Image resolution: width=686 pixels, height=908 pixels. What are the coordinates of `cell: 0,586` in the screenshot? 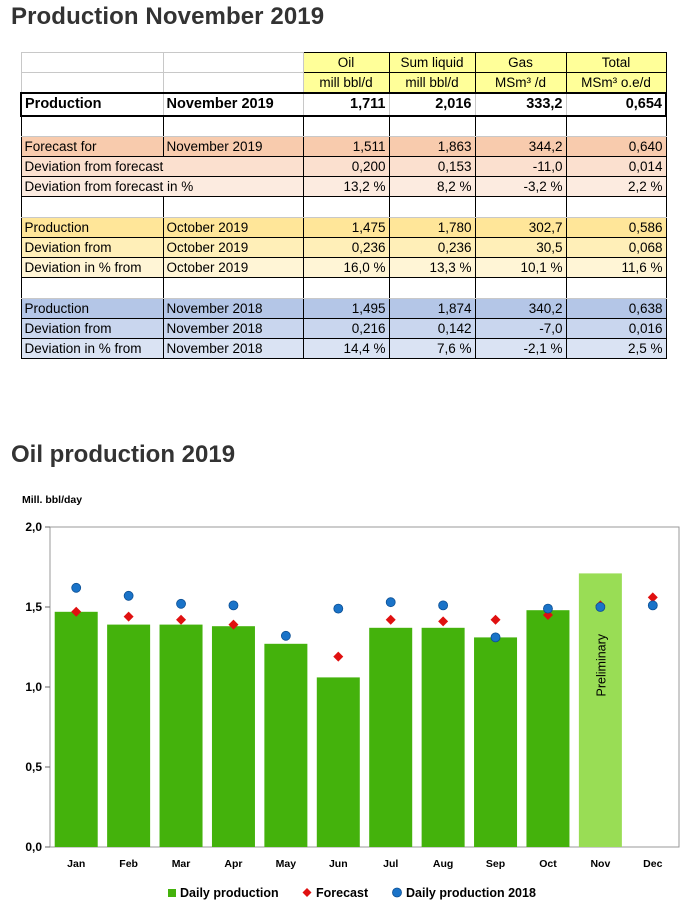 It's located at (616, 227).